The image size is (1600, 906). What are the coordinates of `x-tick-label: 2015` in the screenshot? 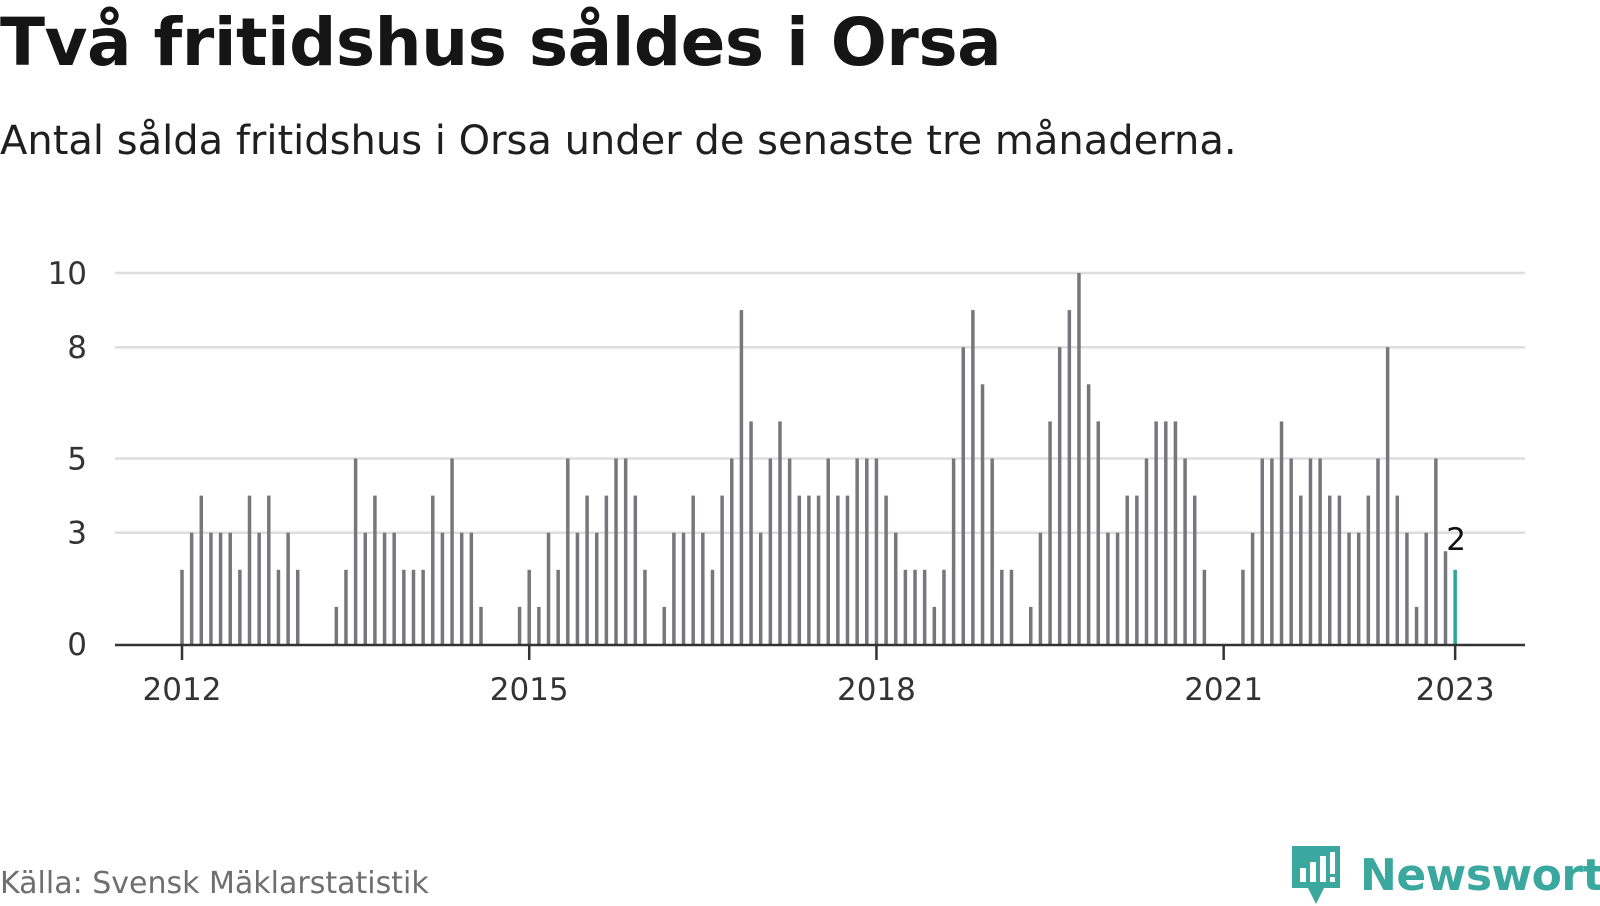 It's located at (529, 690).